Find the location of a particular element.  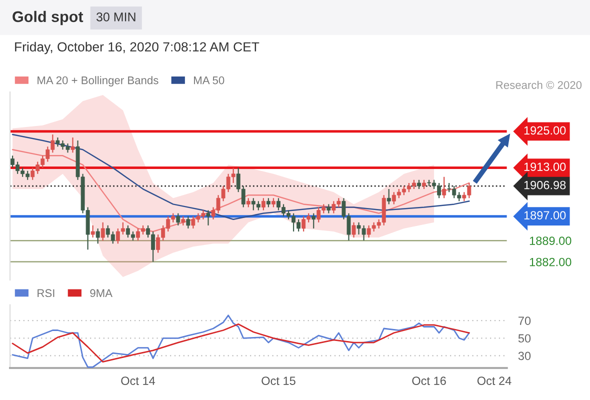

legend-label: 9MA is located at coordinates (101, 293).